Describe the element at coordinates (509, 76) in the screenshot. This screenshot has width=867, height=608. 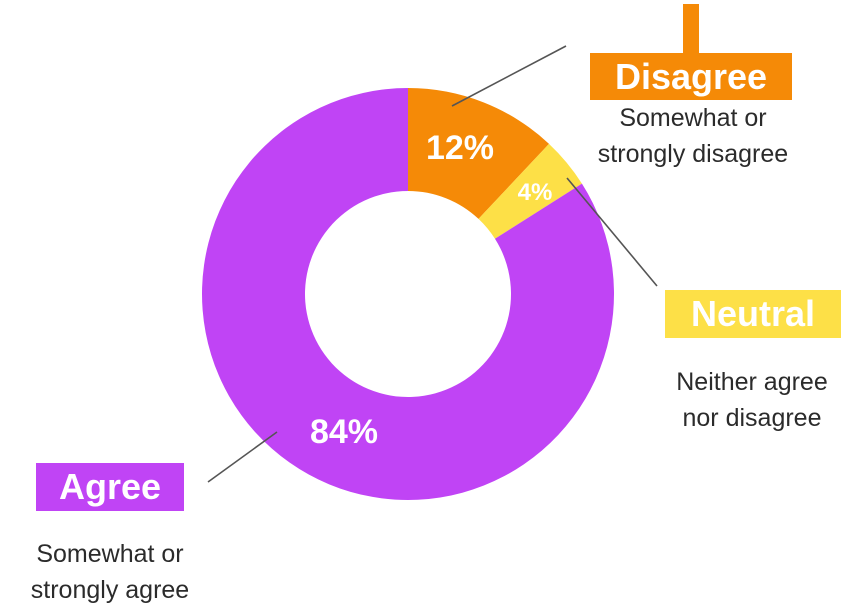
I see `leader-line-disagree` at that location.